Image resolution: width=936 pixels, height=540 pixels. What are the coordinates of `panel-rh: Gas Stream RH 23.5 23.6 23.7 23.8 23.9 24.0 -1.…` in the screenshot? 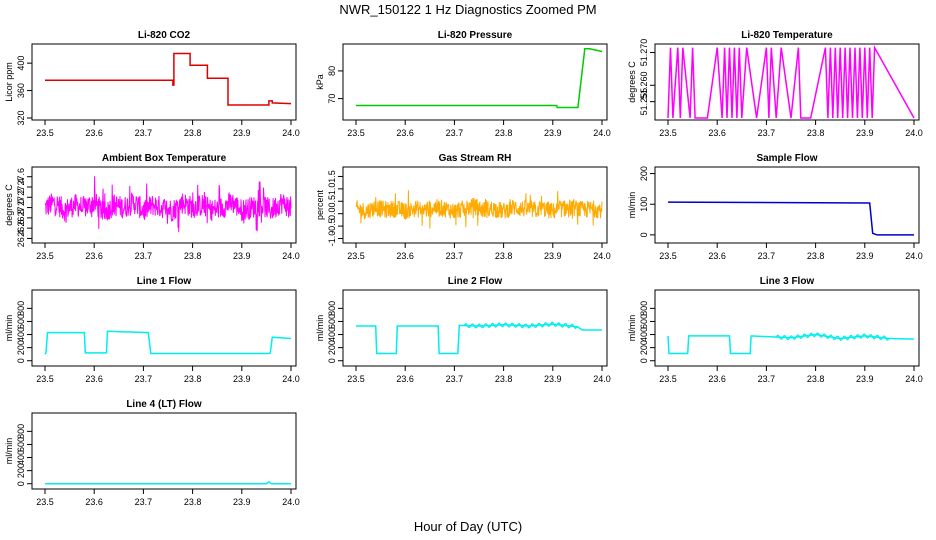 It's located at (463, 207).